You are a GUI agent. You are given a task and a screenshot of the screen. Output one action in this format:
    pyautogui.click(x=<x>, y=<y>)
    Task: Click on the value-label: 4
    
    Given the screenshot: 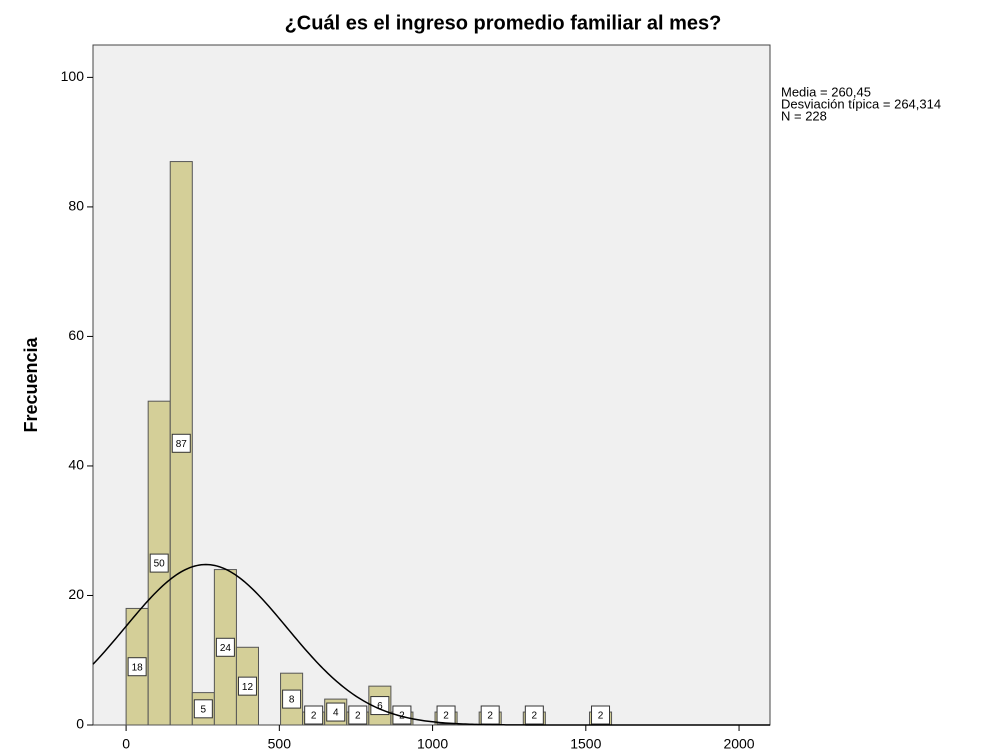 What is the action you would take?
    pyautogui.click(x=336, y=713)
    